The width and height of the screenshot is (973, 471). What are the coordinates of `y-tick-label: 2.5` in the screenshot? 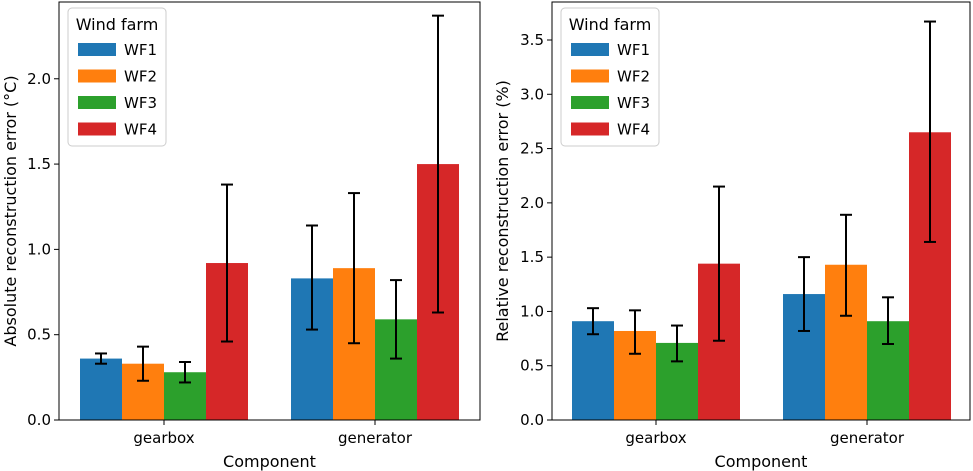 It's located at (532, 149).